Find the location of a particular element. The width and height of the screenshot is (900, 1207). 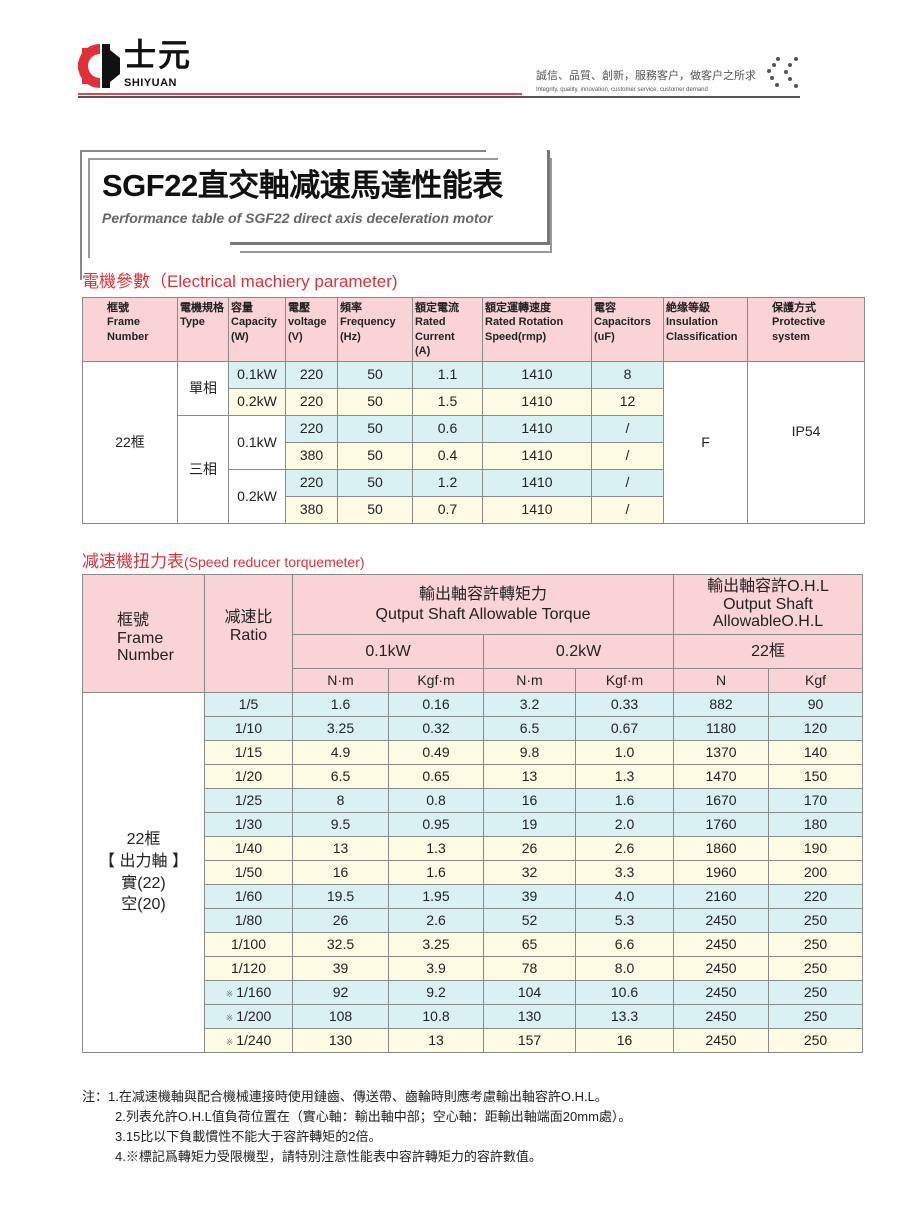

table-row: 1/25 8 0.8 16 1.6 1670 170 is located at coordinates (473, 800).